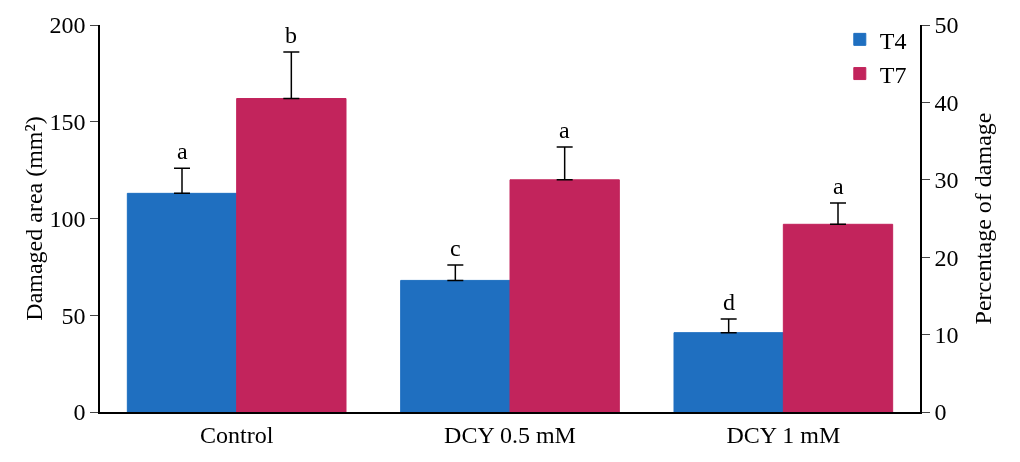 Image resolution: width=1020 pixels, height=462 pixels. Describe the element at coordinates (946, 335) in the screenshot. I see `y2-tick-label: 10` at that location.